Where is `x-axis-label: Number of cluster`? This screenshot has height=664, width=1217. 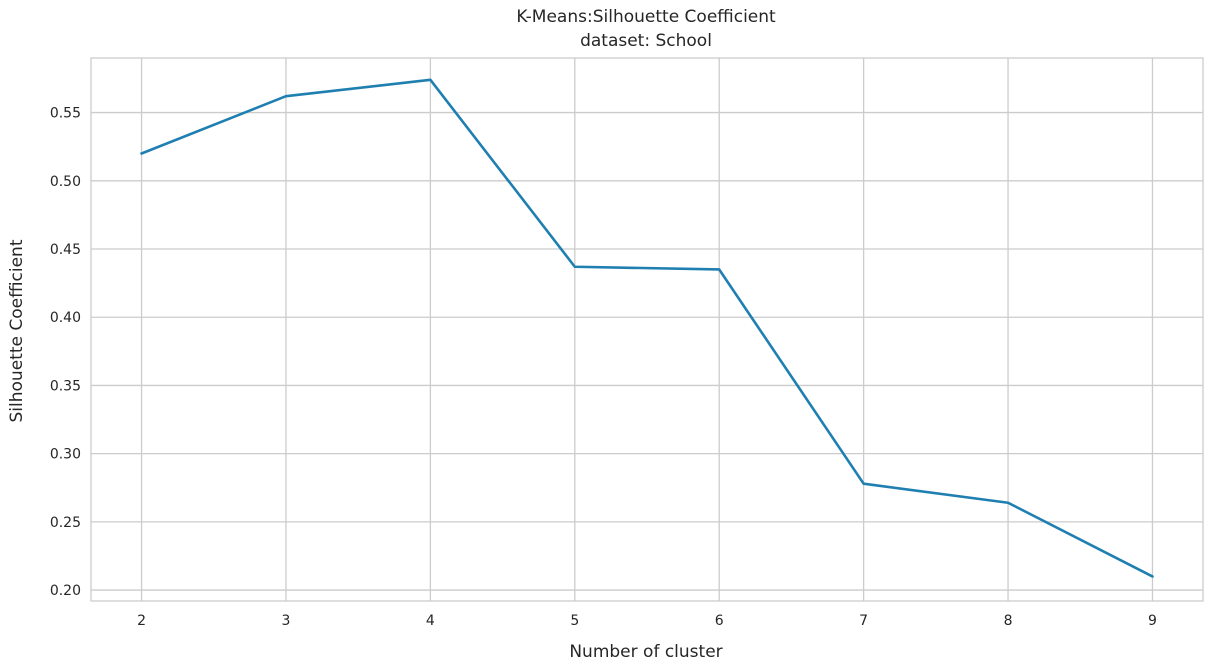
x-axis-label: Number of cluster is located at coordinates (645, 652).